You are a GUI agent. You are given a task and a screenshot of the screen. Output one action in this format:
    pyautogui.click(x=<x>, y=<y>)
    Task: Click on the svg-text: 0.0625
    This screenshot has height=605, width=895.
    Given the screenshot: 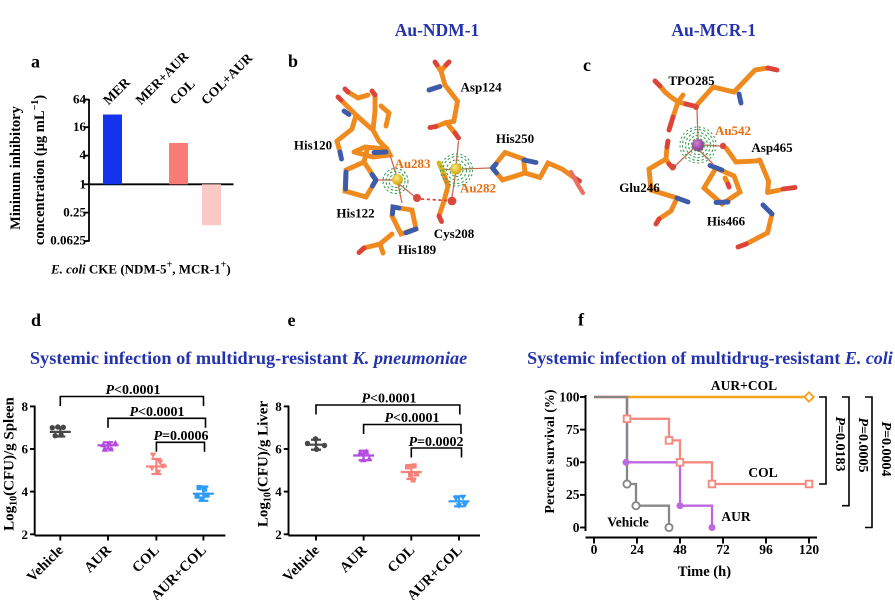 What is the action you would take?
    pyautogui.click(x=68, y=240)
    